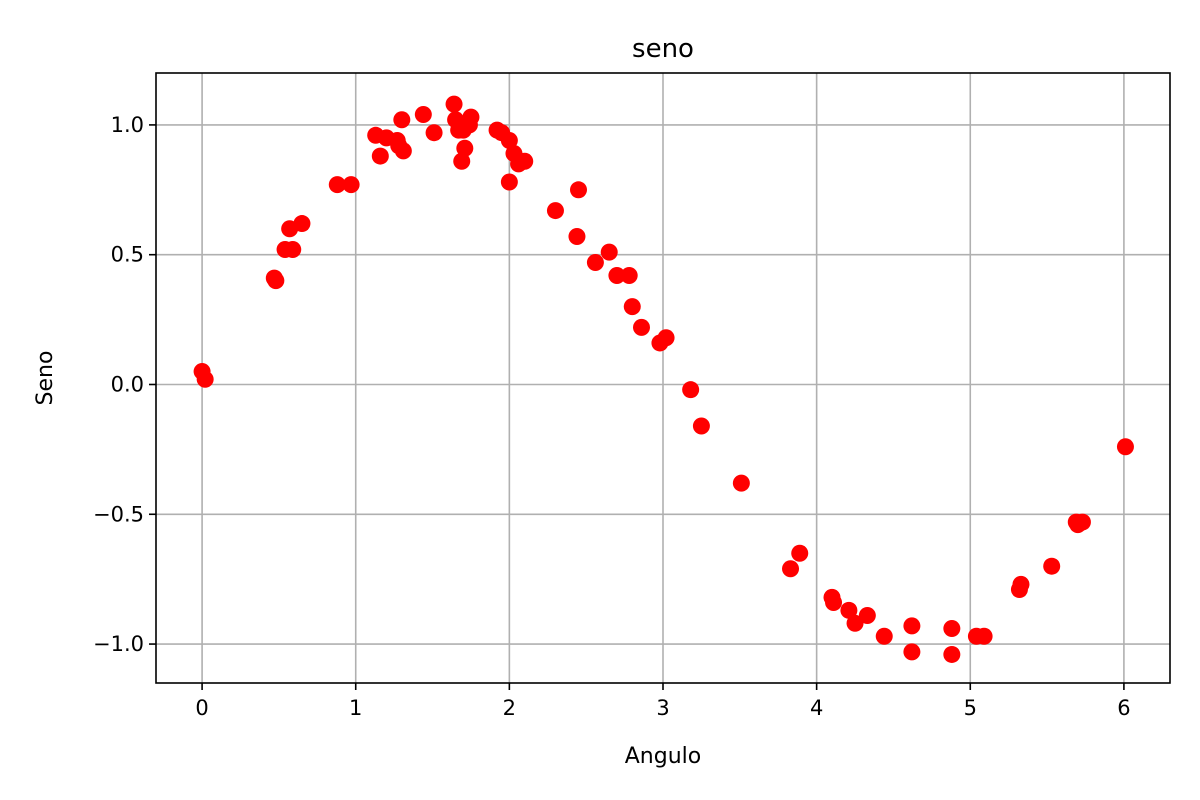 This screenshot has width=1200, height=800. Describe the element at coordinates (662, 708) in the screenshot. I see `x-tick-label: 3` at that location.